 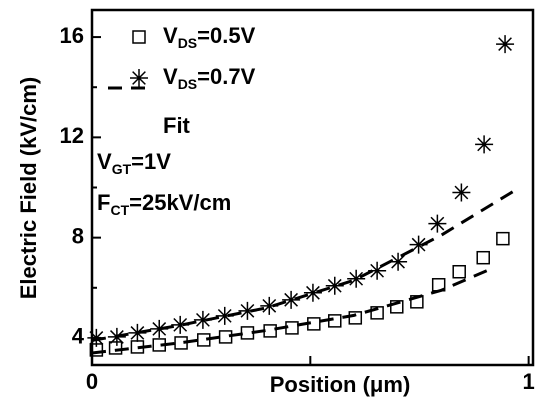 I want to click on legend-label: VDS=0.7V, so click(x=209, y=78).